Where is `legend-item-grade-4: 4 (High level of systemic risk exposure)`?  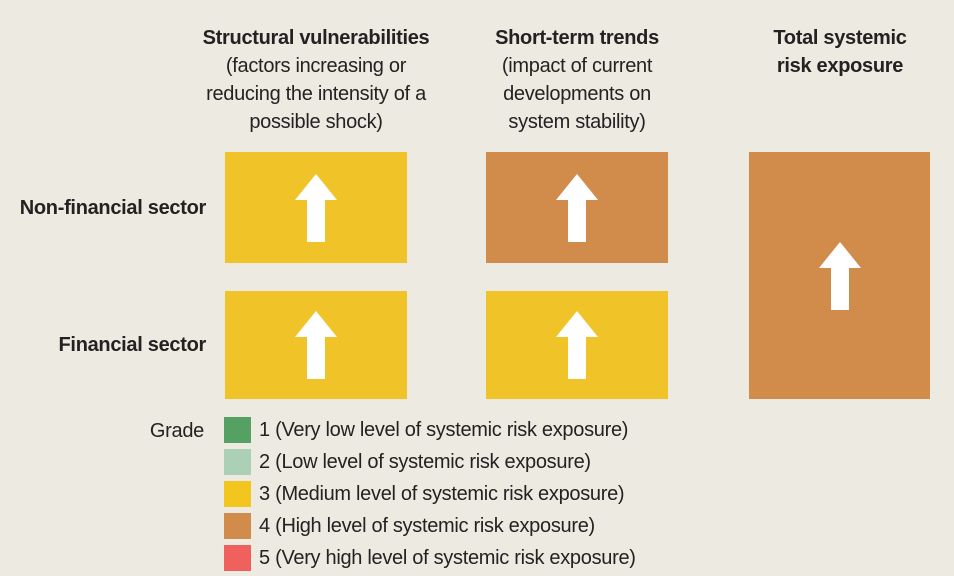
legend-item-grade-4: 4 (High level of systemic risk exposure) is located at coordinates (430, 526).